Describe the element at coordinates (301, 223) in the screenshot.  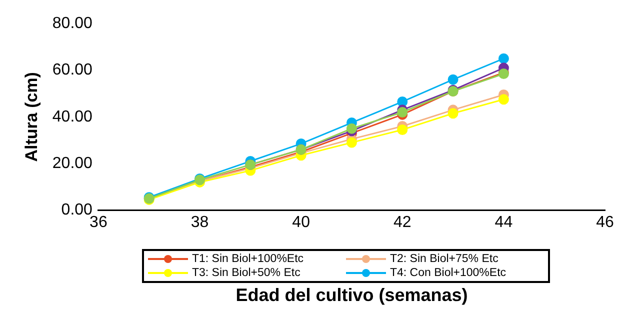
I see `x-tick-label: 40` at that location.